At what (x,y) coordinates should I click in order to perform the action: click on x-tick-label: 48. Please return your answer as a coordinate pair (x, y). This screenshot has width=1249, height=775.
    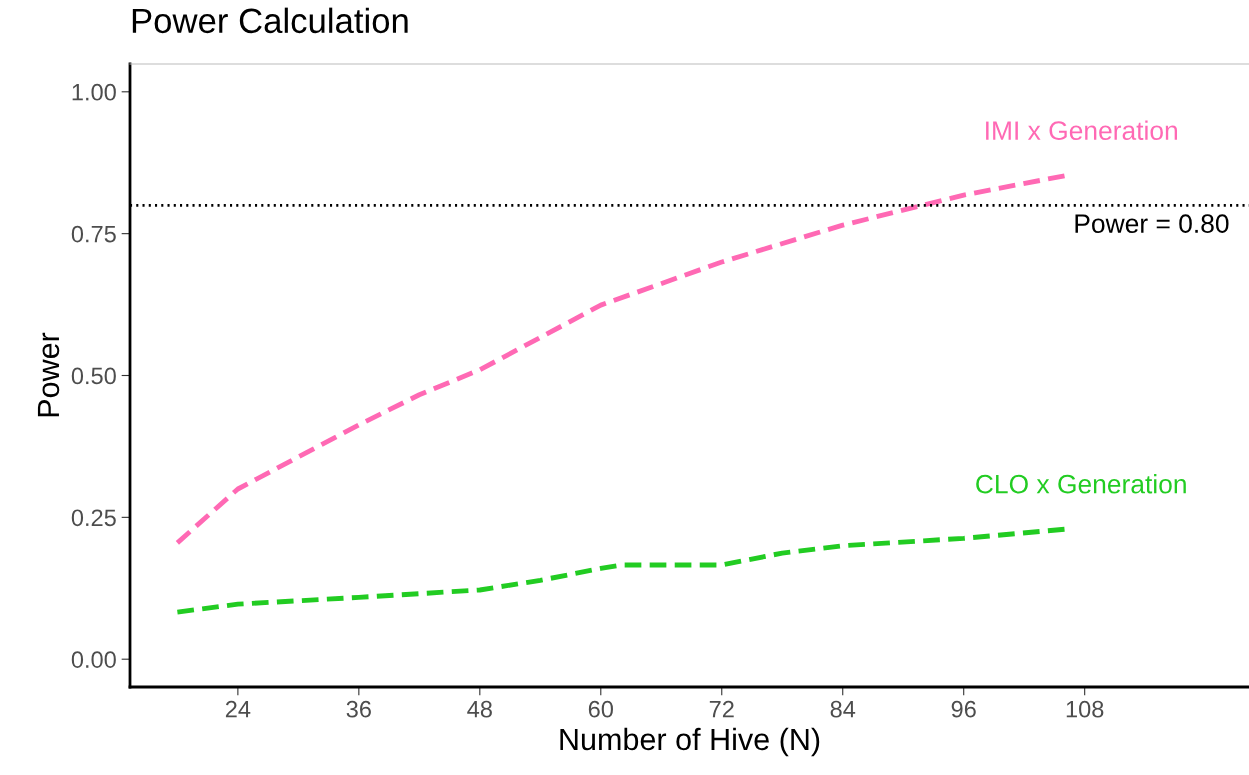
    Looking at the image, I should click on (479, 709).